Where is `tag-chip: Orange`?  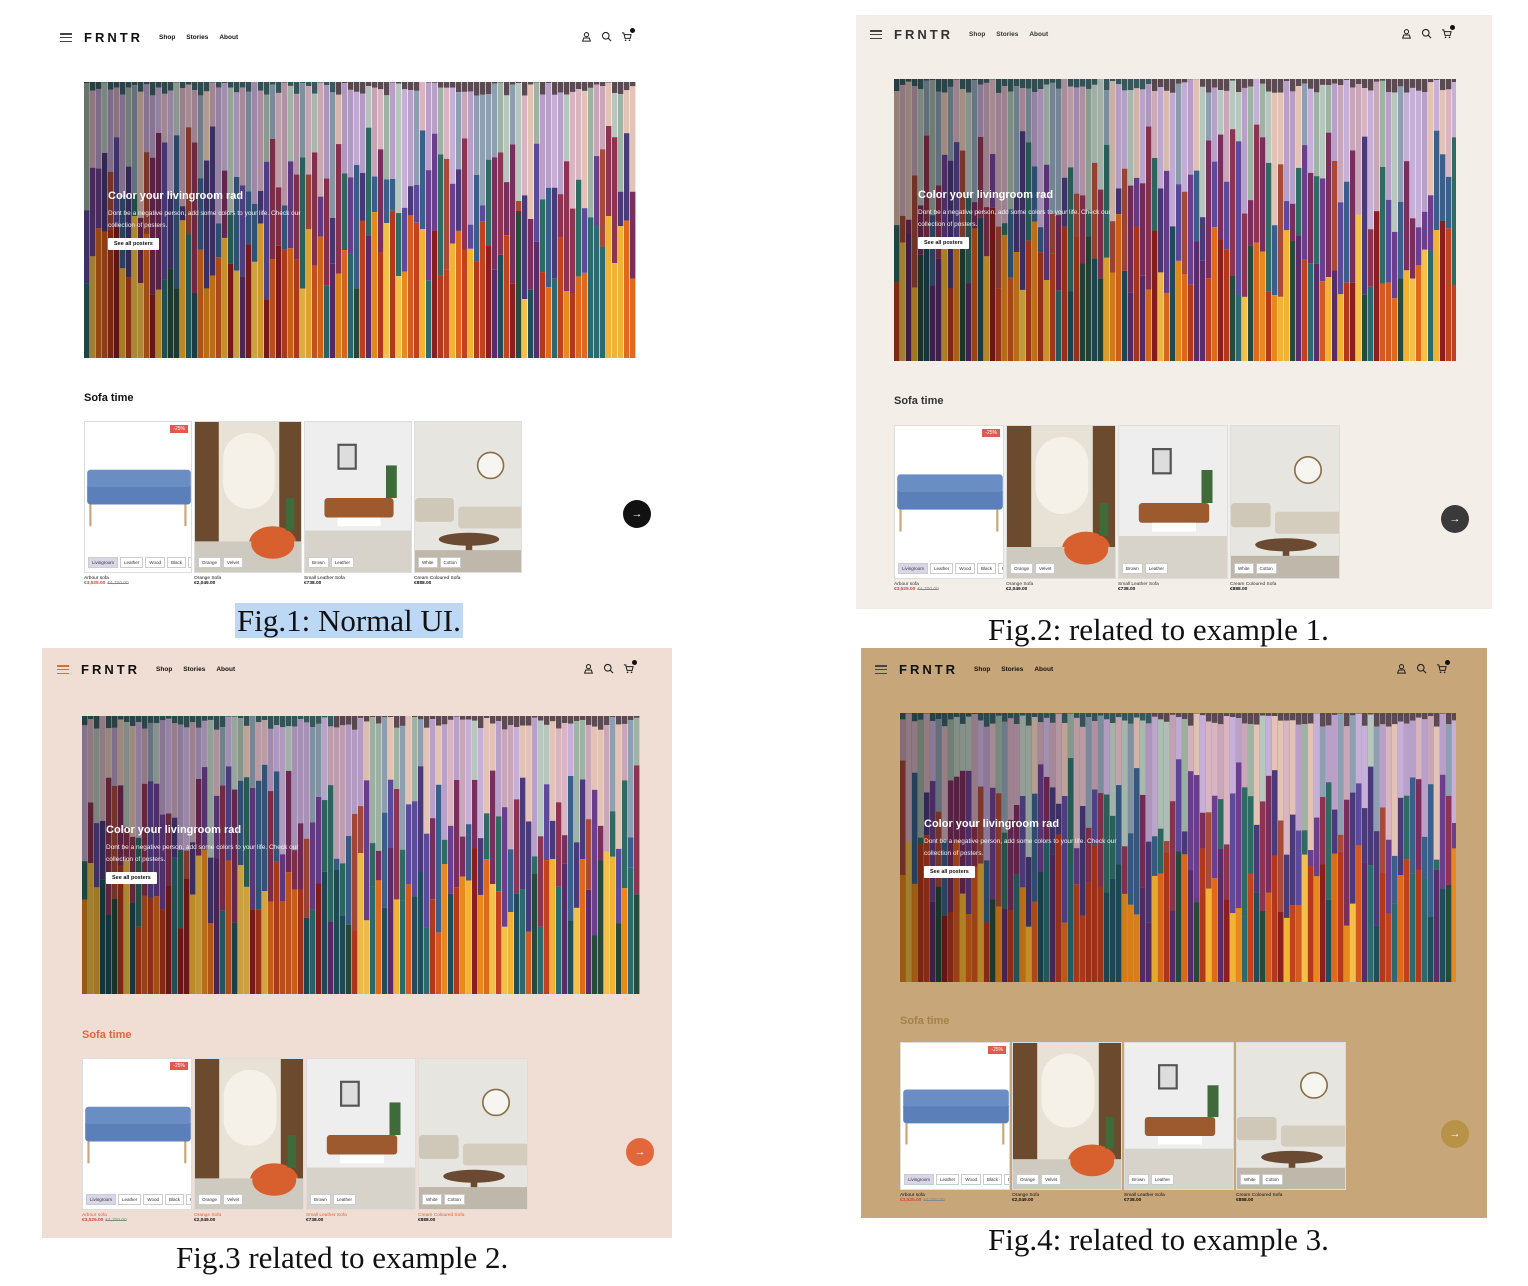
tag-chip: Orange is located at coordinates (210, 1199).